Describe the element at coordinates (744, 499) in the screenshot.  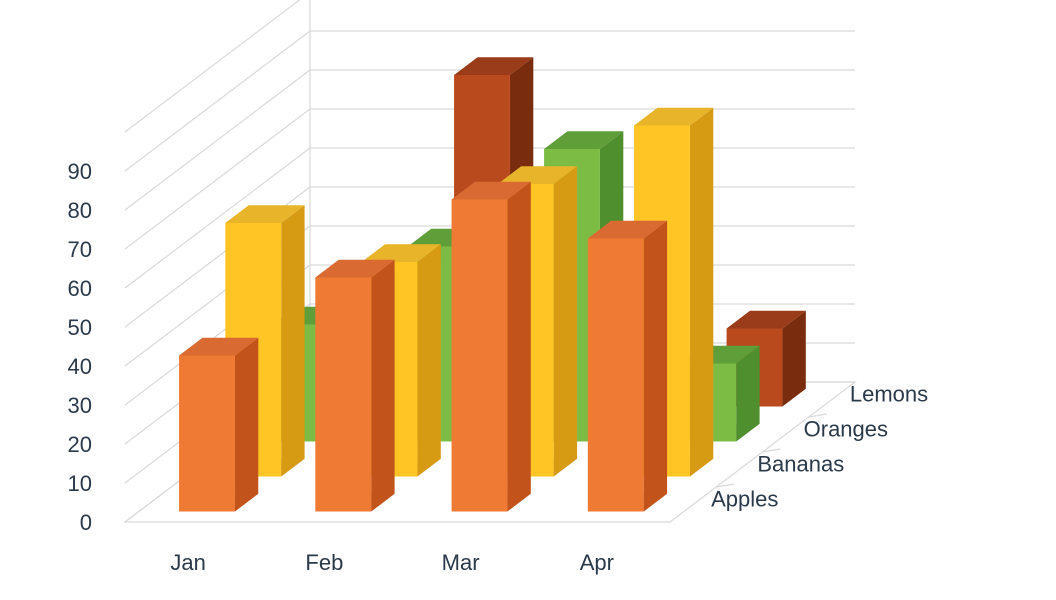
I see `series-label: Apples` at that location.